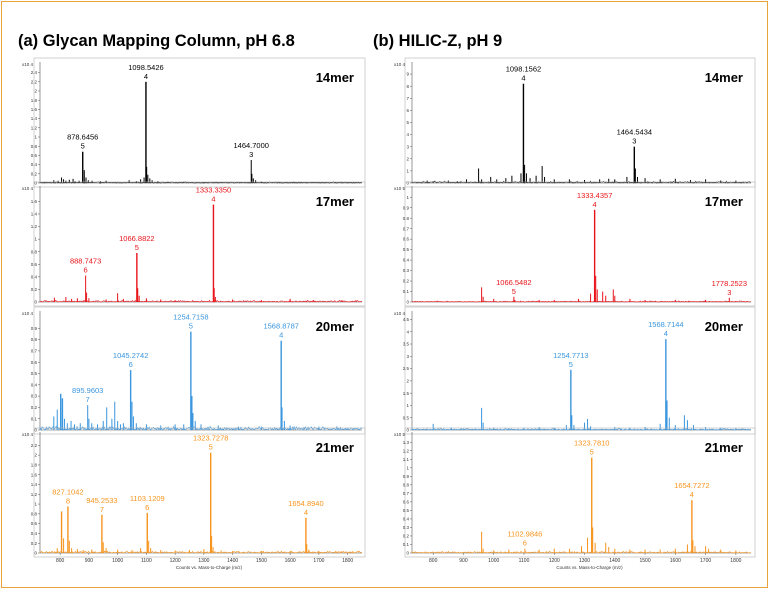  Describe the element at coordinates (513, 282) in the screenshot. I see `peak-mz-label: 1066.5482` at that location.